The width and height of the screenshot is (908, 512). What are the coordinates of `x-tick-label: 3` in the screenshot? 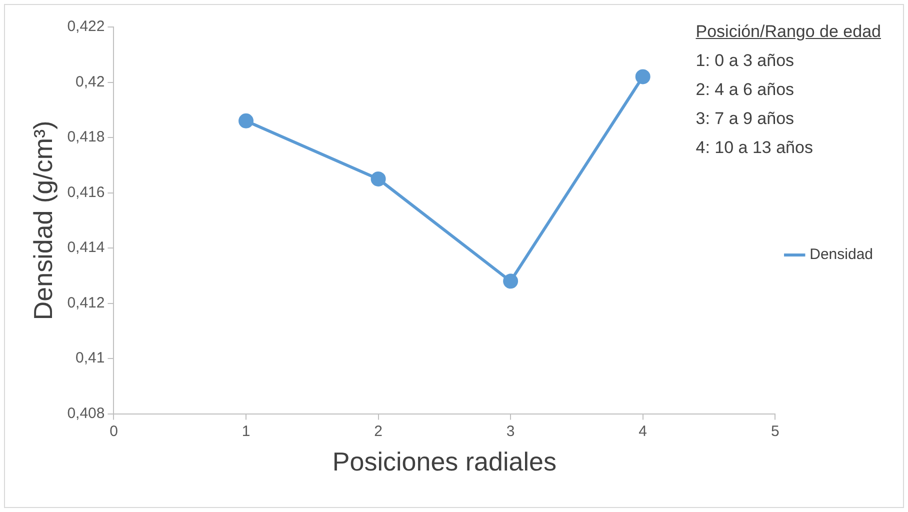 It's located at (510, 431).